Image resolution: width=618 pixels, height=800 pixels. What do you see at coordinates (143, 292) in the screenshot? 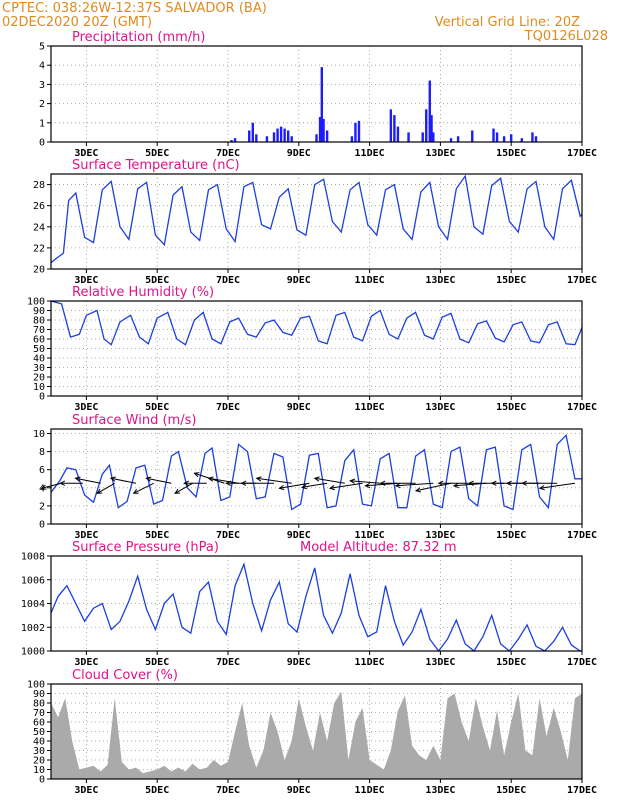
I see `panel-title-rh: Relative Humidity (%)` at bounding box center [143, 292].